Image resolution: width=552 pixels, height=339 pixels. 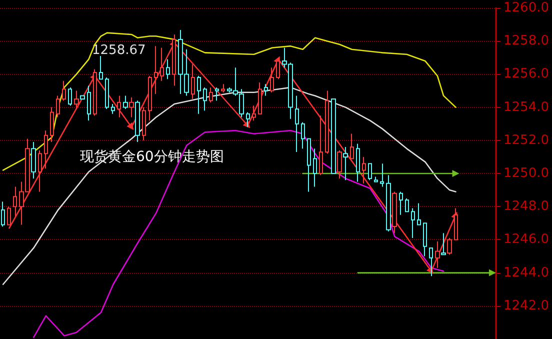 I want to click on y-tick-label: 1244.0, so click(x=527, y=272).